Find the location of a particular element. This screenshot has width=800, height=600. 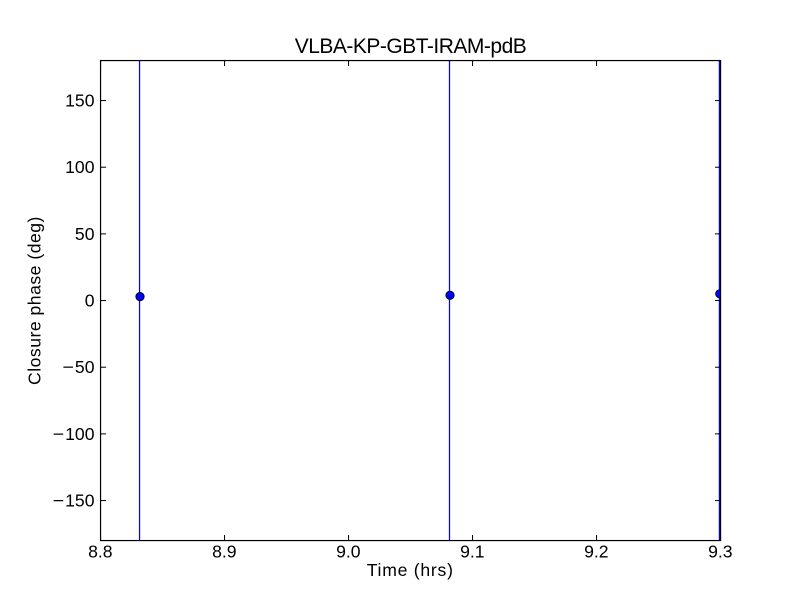

svg-text: 9.3 is located at coordinates (720, 552).